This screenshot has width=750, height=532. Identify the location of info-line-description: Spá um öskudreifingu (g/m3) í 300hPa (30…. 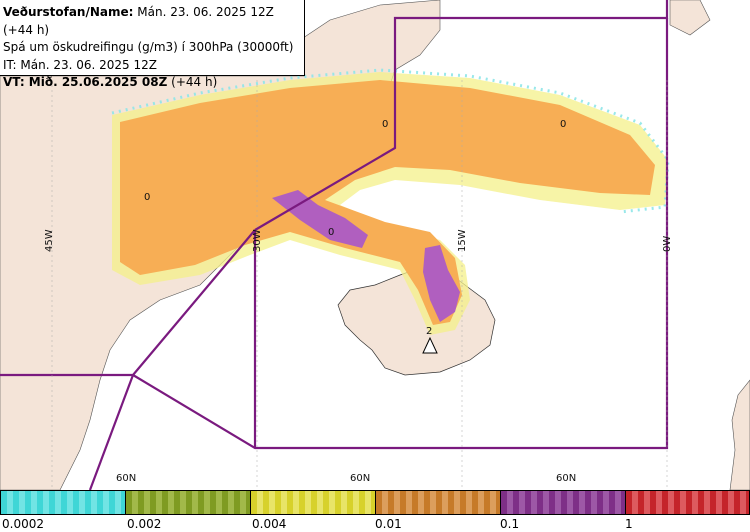
(148, 47).